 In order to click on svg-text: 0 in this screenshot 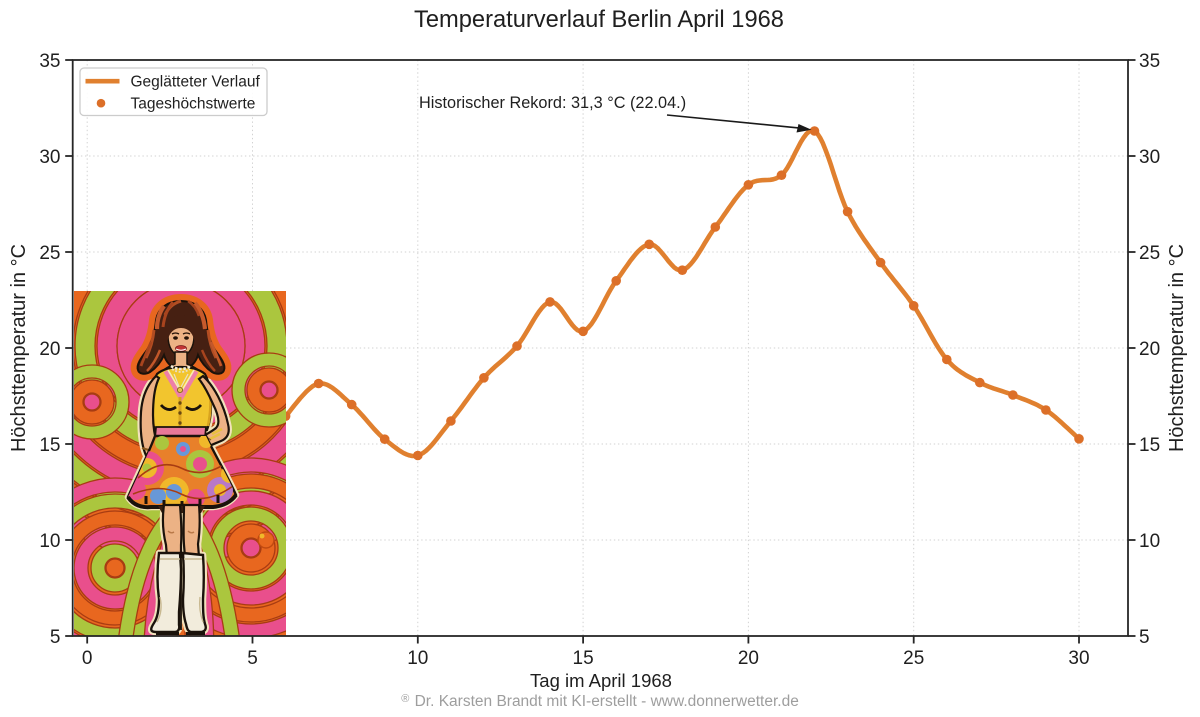, I will do `click(87, 658)`.